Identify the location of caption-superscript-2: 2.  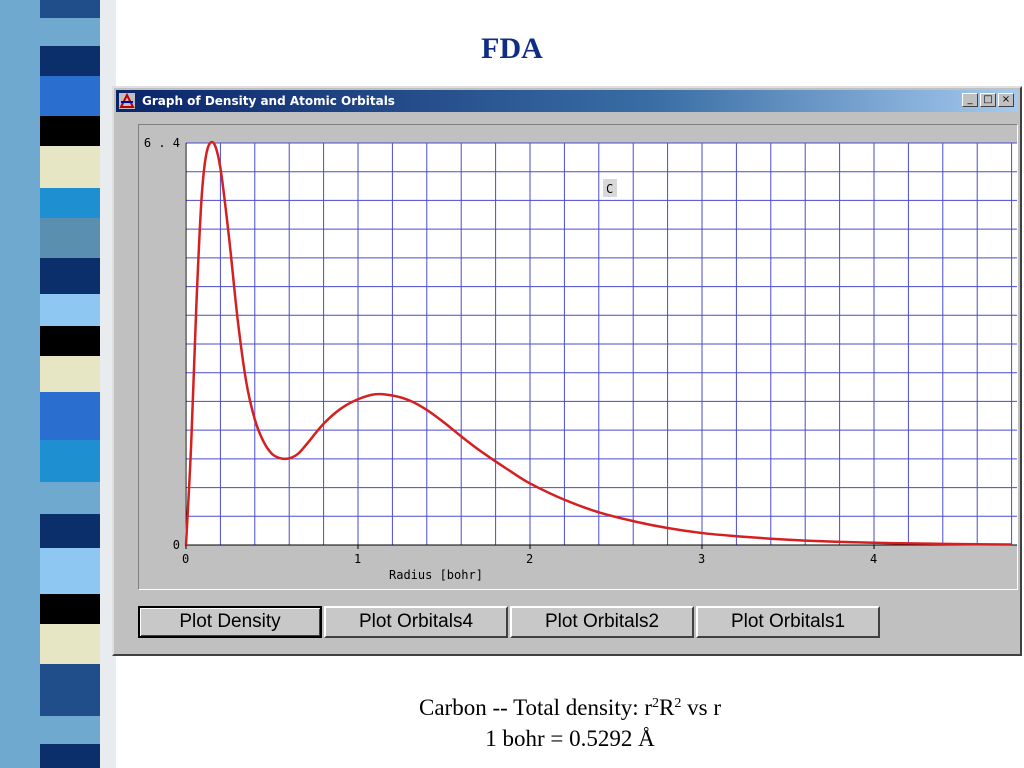
(678, 703).